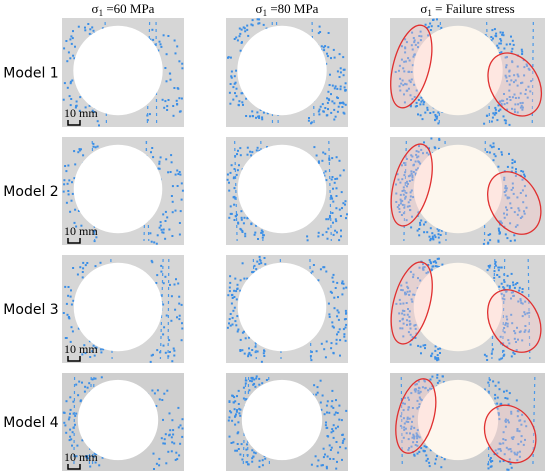 This screenshot has height=475, width=550. What do you see at coordinates (118, 189) in the screenshot?
I see `hole` at bounding box center [118, 189].